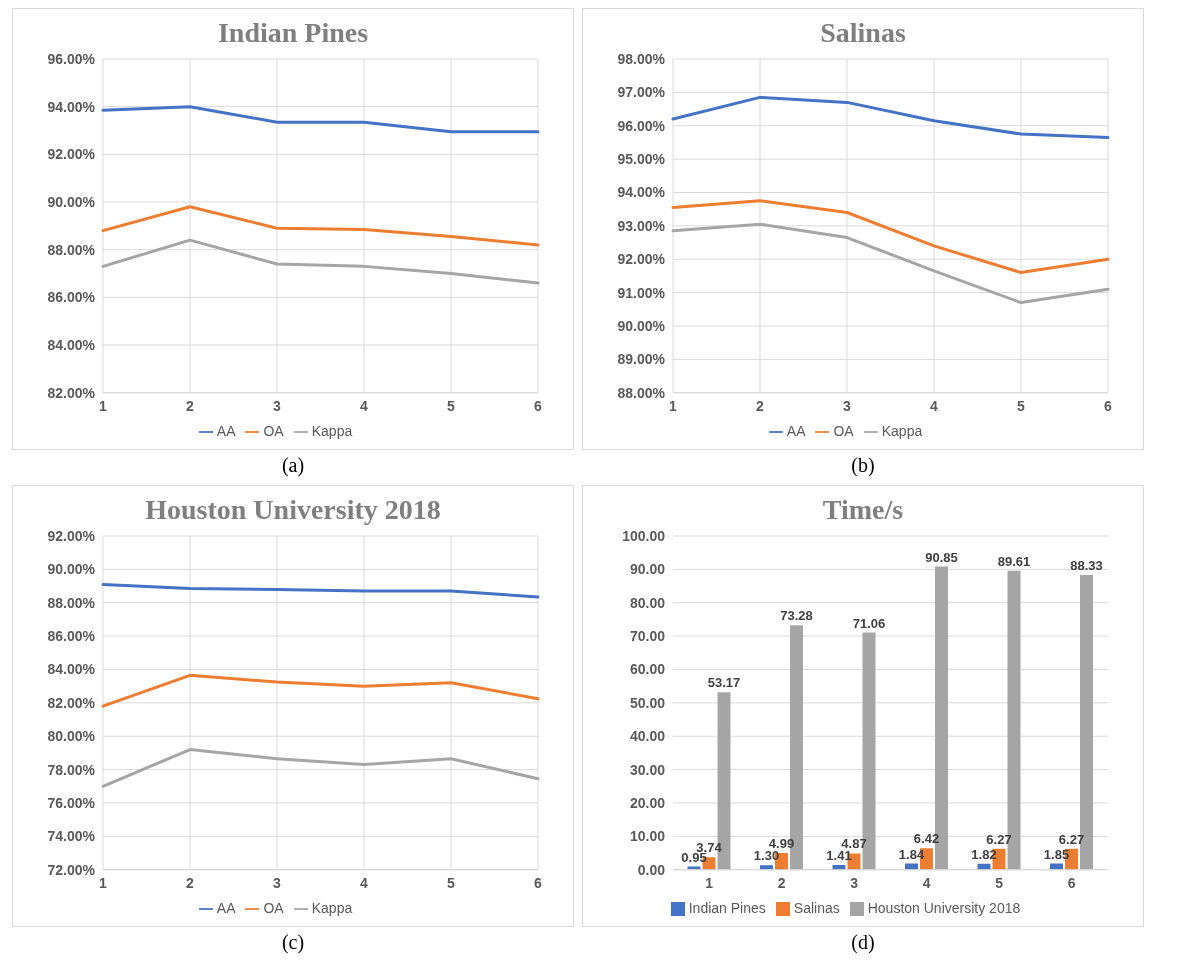  What do you see at coordinates (293, 510) in the screenshot?
I see `chart-title: Houston University 2018` at bounding box center [293, 510].